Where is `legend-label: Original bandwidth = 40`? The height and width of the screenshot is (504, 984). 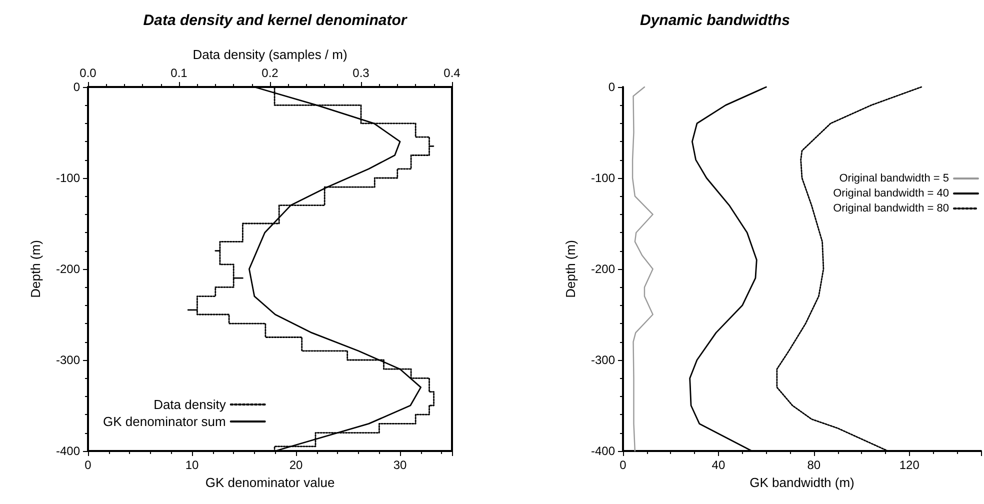
legend-label: Original bandwidth = 40 is located at coordinates (891, 194).